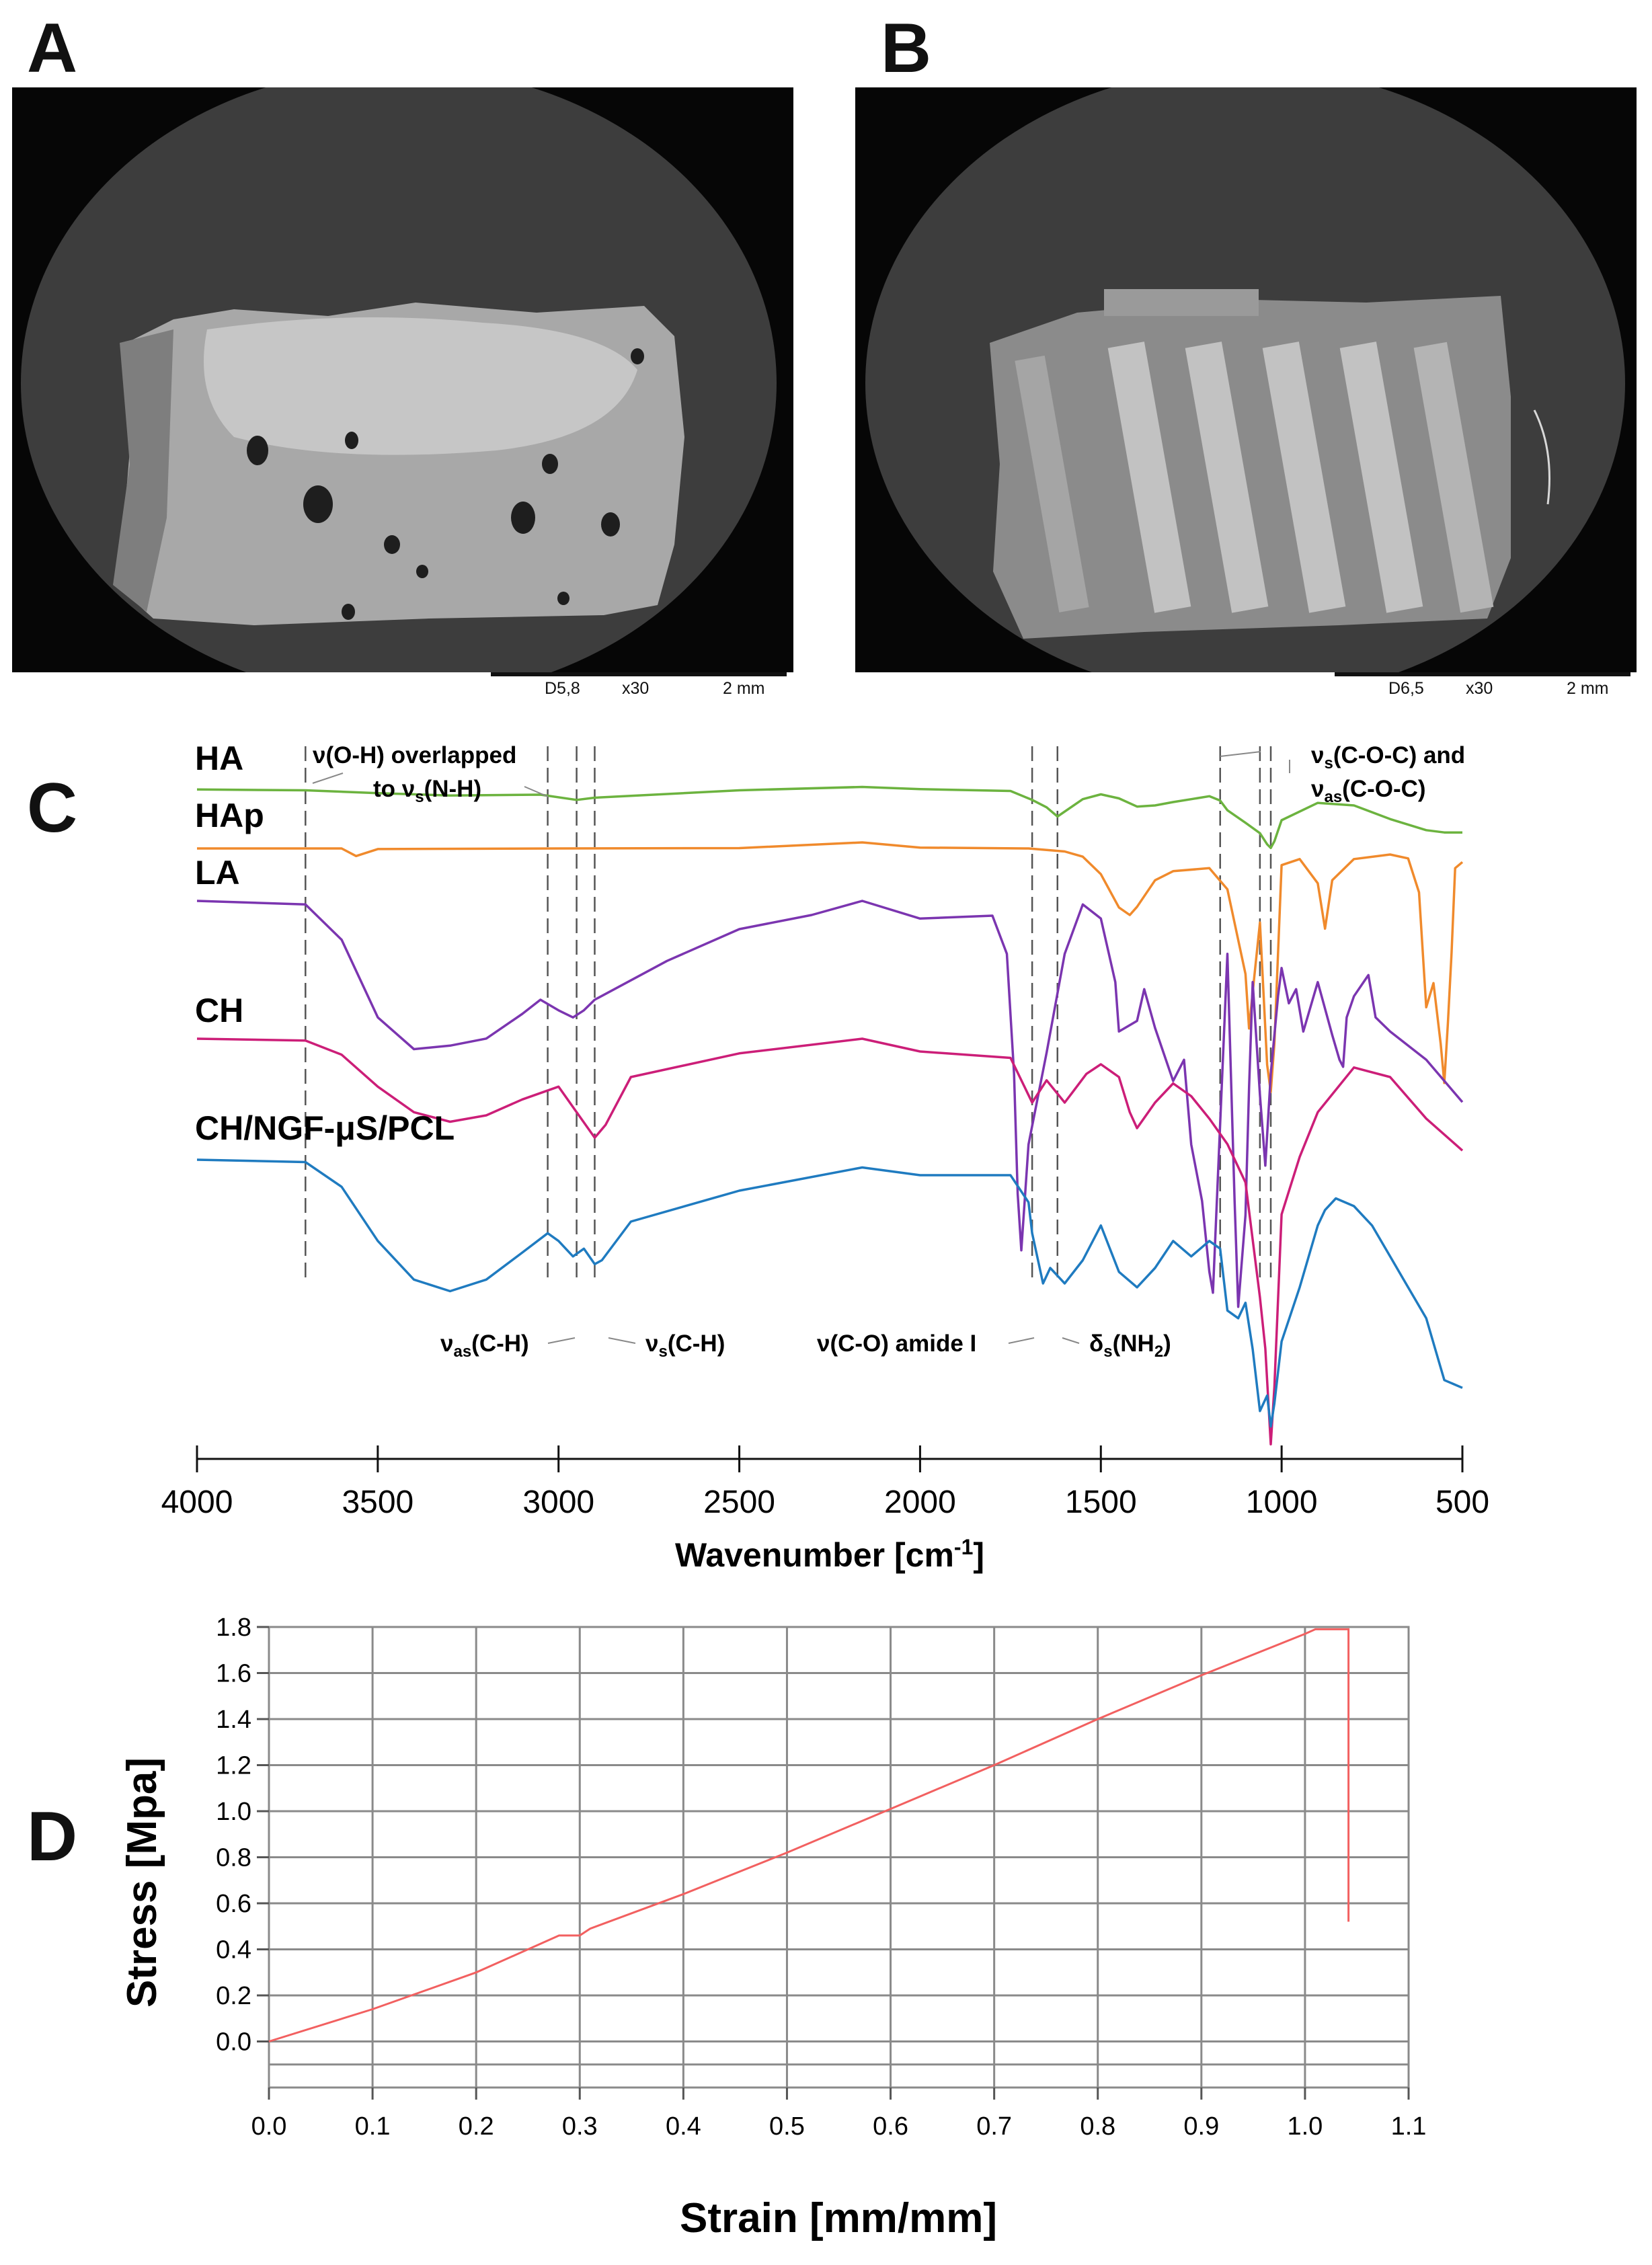 This screenshot has width=1652, height=2265. Describe the element at coordinates (1406, 688) in the screenshot. I see `scalebar-b-code: D6,5` at that location.